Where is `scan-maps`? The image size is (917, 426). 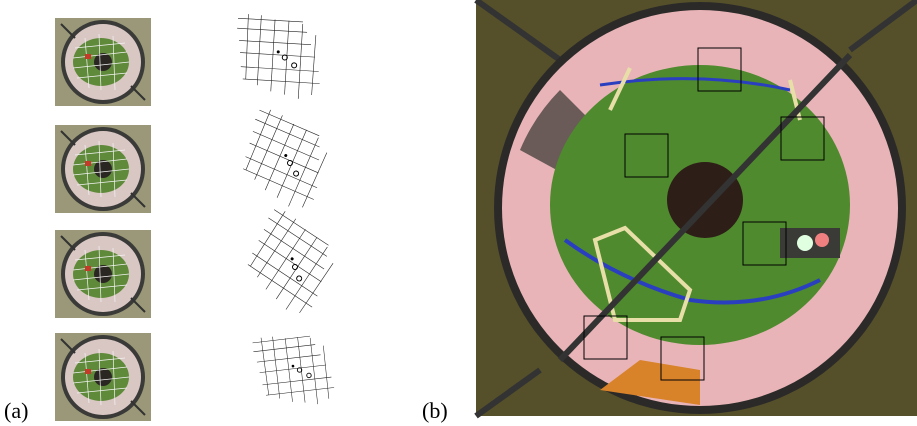 scan-maps is located at coordinates (288, 211).